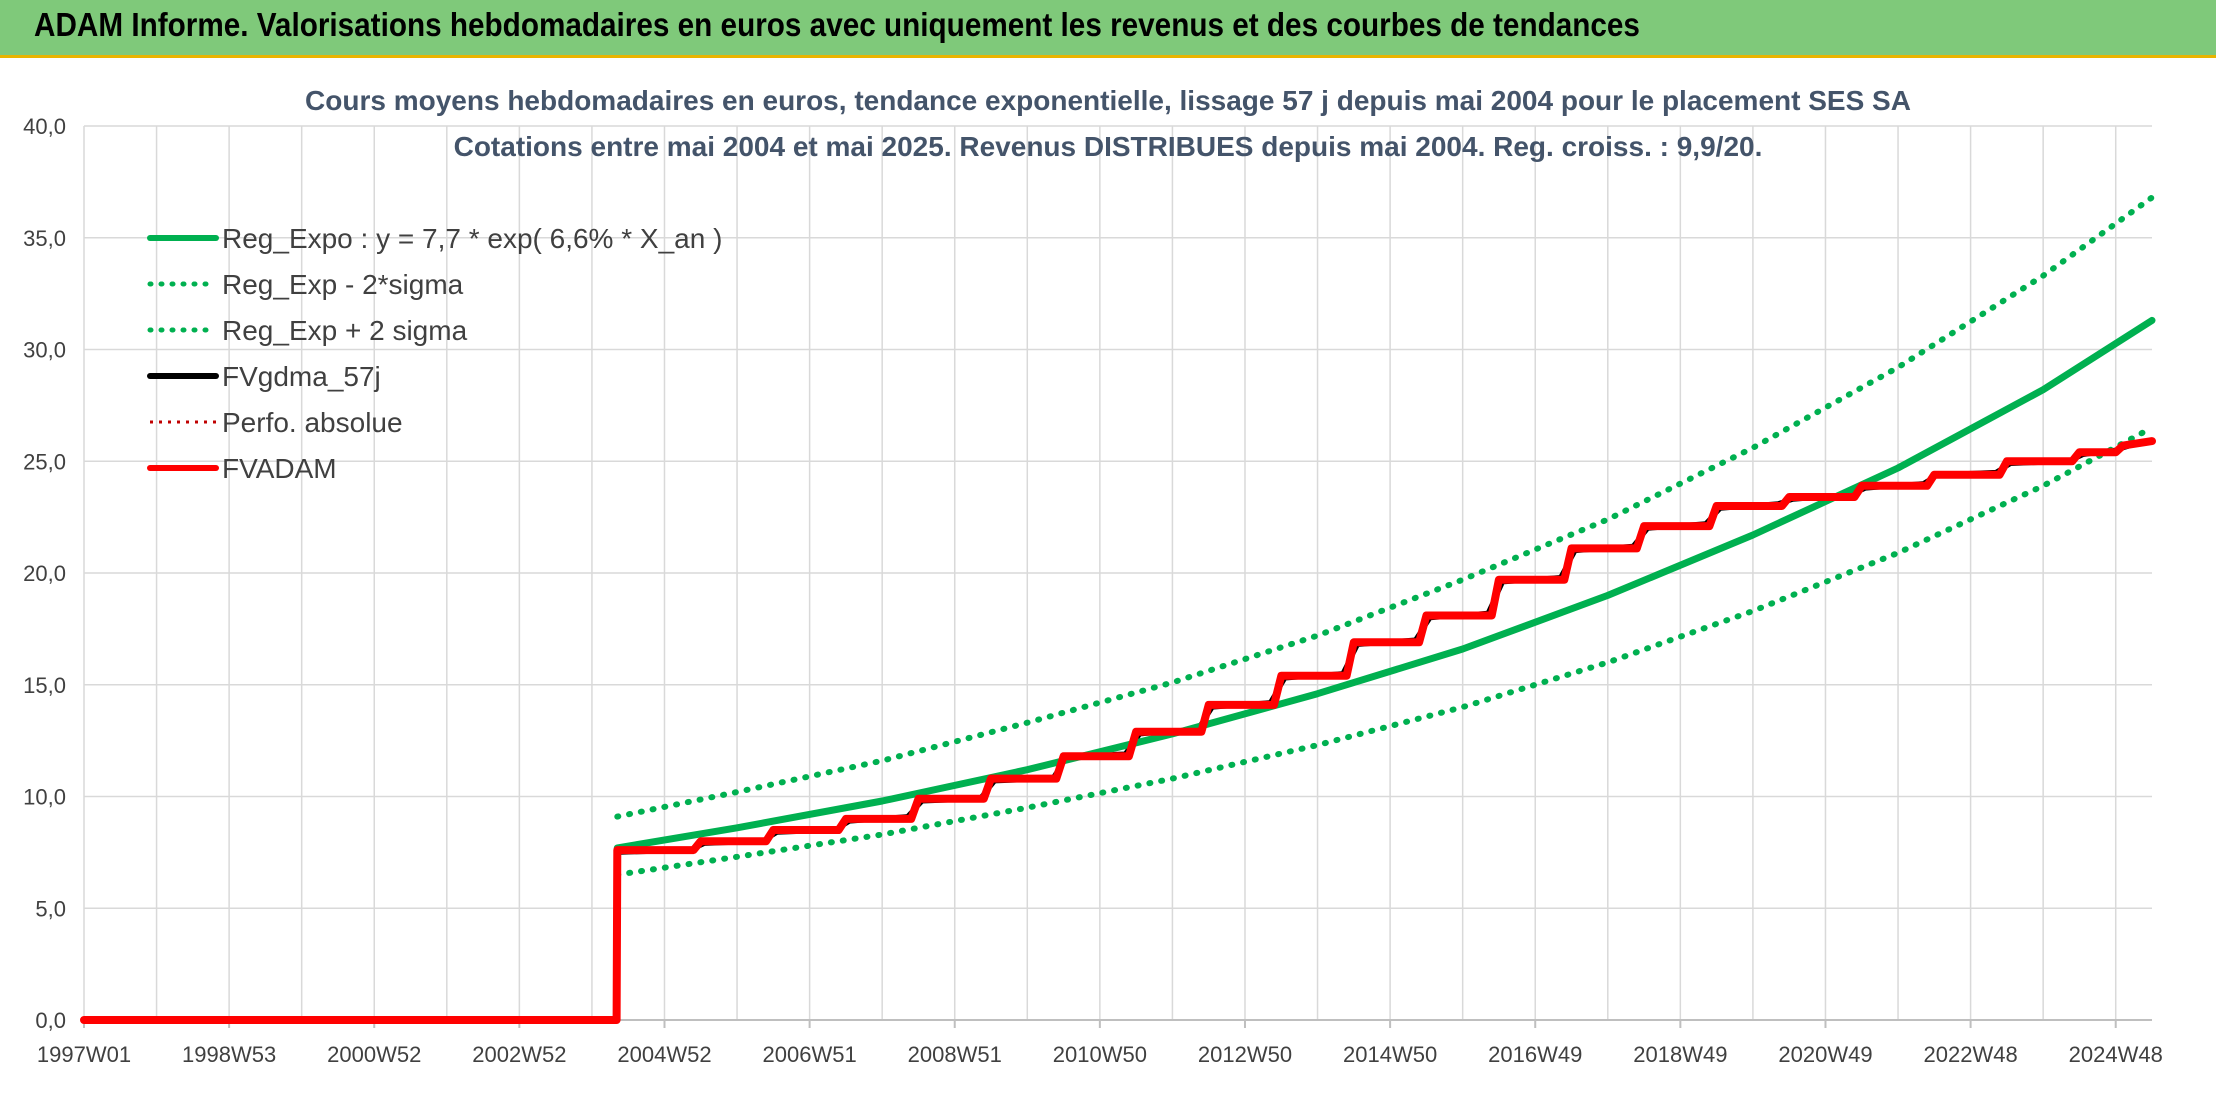 The width and height of the screenshot is (2216, 1106). Describe the element at coordinates (374, 1054) in the screenshot. I see `x-tick-label: 2000W52` at that location.